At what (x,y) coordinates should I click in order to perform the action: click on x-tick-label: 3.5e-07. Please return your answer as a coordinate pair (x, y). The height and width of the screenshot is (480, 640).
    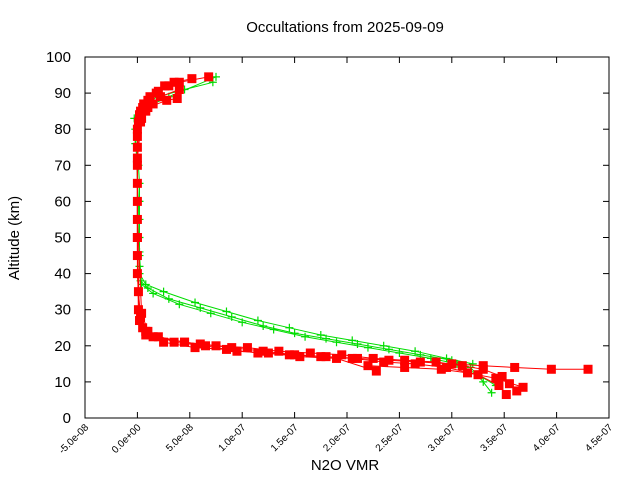
    Looking at the image, I should click on (495, 438).